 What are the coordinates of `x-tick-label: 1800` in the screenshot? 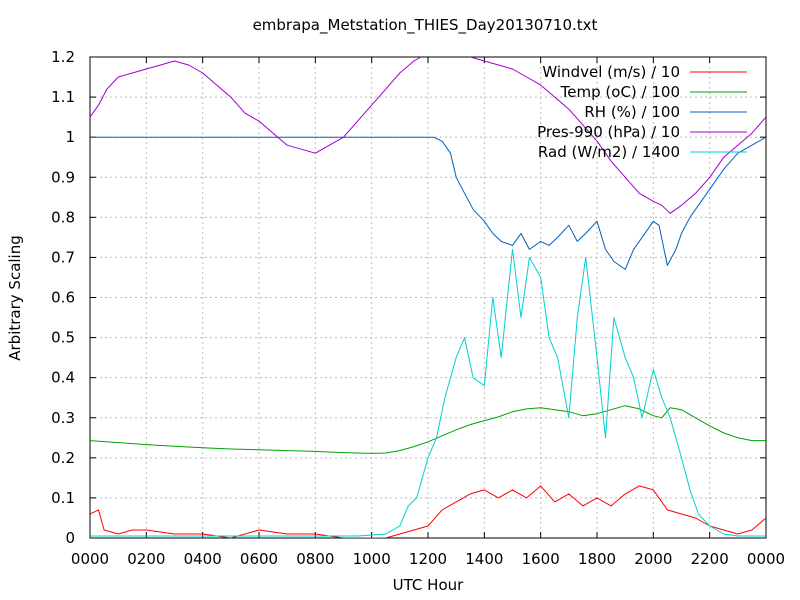 It's located at (597, 559).